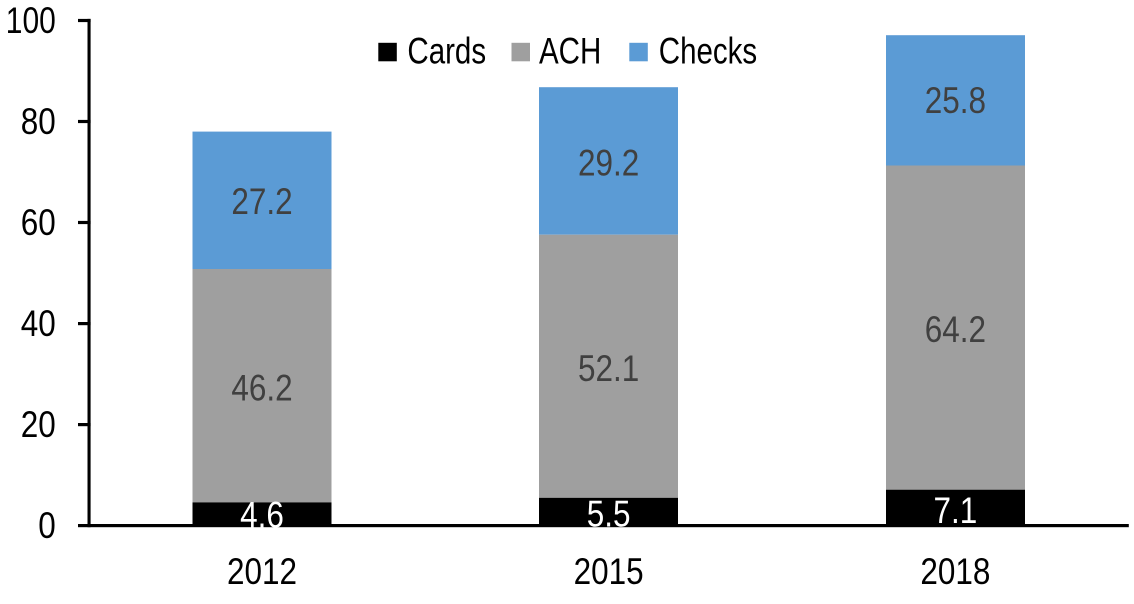 The image size is (1134, 604). I want to click on svg-text: Checks, so click(708, 50).